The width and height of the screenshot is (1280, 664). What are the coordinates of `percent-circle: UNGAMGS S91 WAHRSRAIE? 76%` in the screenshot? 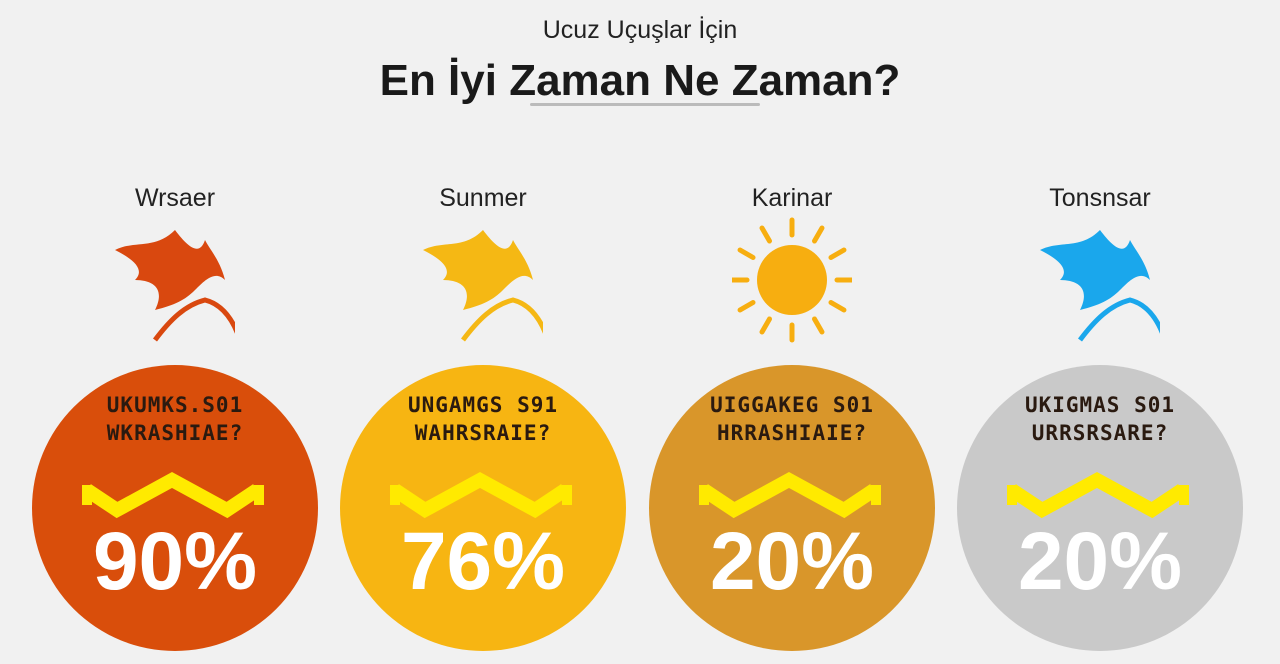 It's located at (483, 508).